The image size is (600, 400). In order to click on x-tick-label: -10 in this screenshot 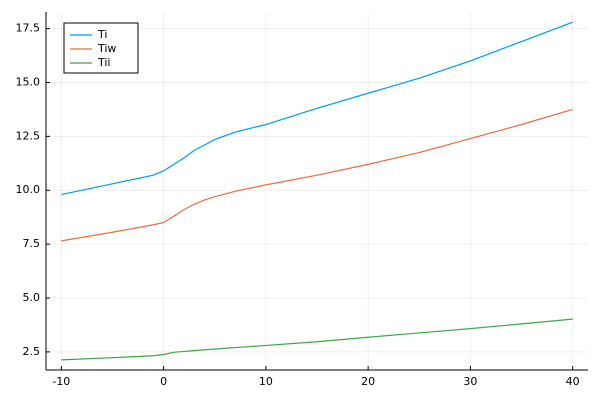, I will do `click(61, 381)`.